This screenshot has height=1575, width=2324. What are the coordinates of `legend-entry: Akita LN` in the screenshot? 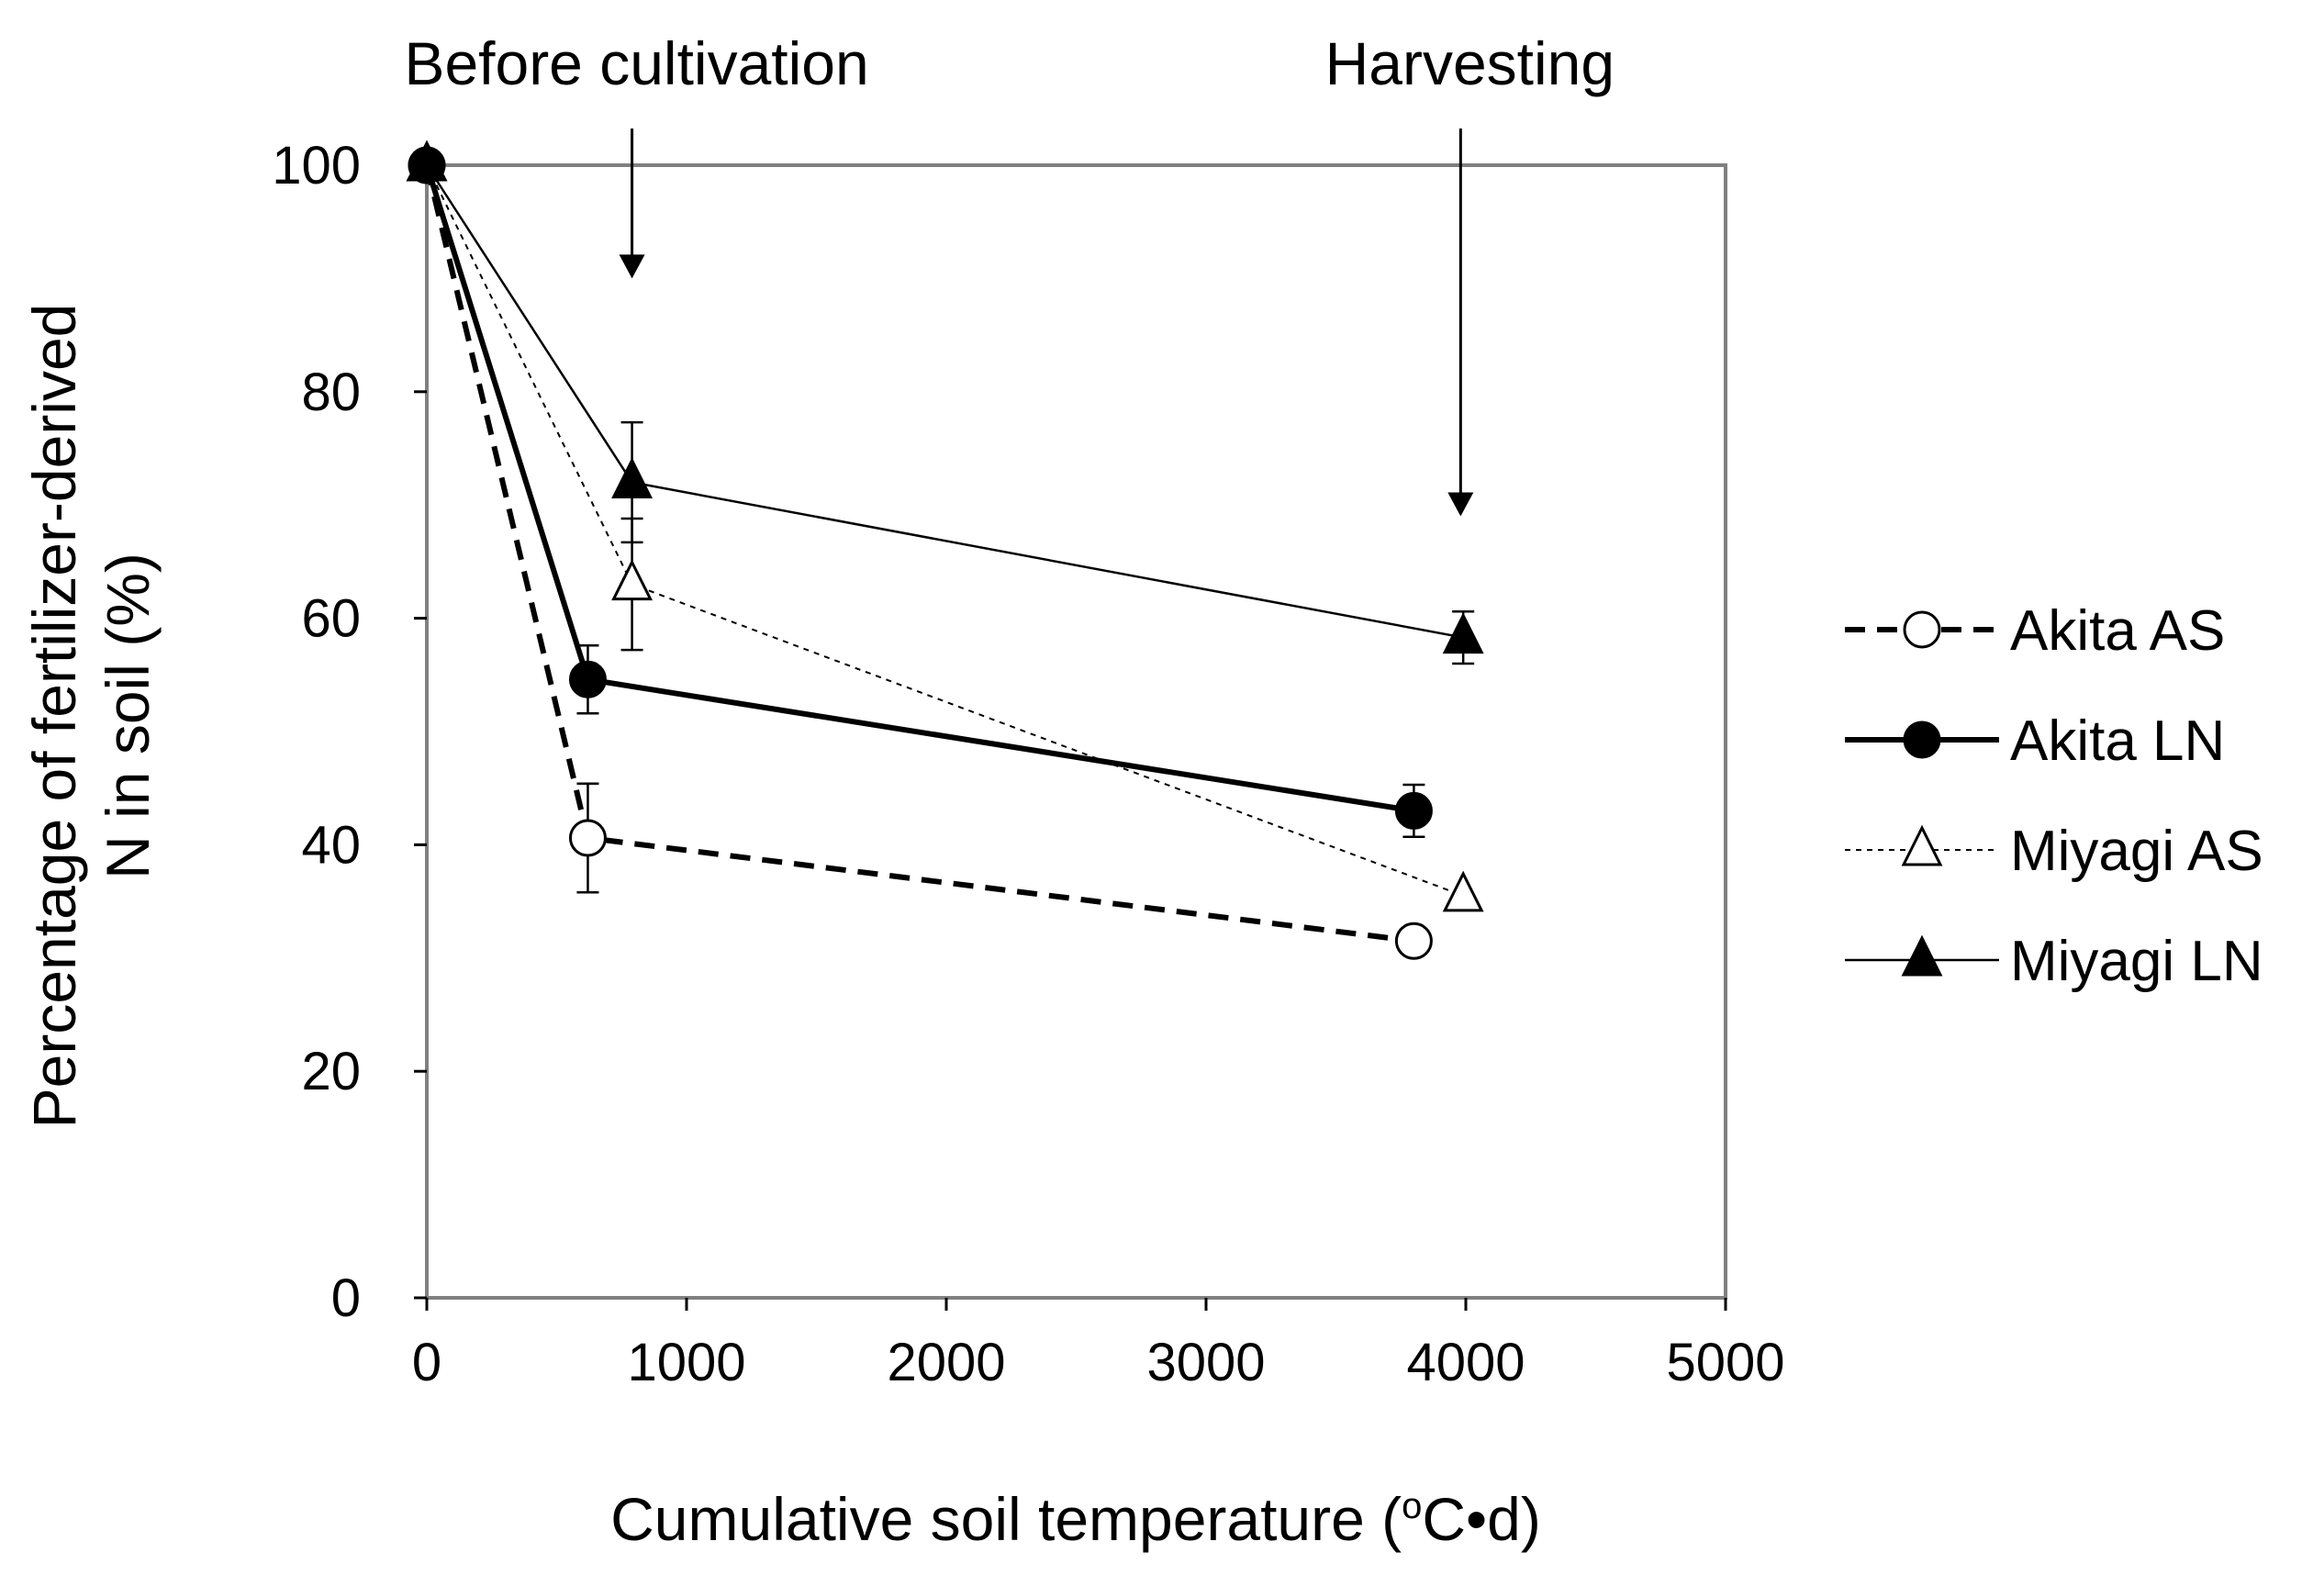 It's located at (2035, 741).